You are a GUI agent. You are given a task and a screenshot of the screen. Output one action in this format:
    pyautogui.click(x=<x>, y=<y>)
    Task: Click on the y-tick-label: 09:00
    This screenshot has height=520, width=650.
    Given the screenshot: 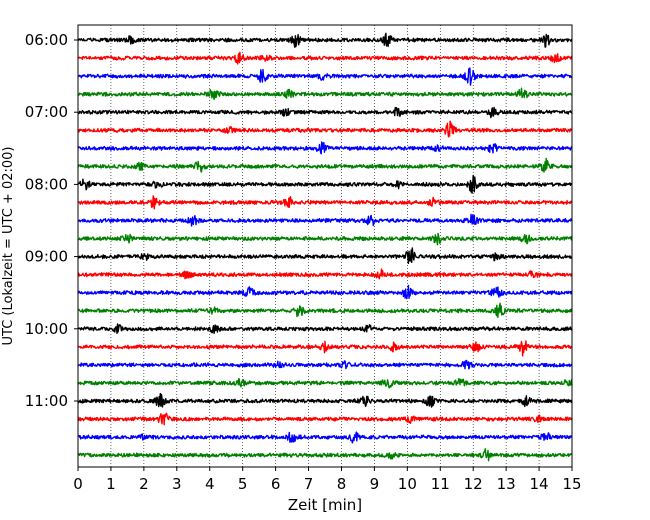 What is the action you would take?
    pyautogui.click(x=46, y=257)
    